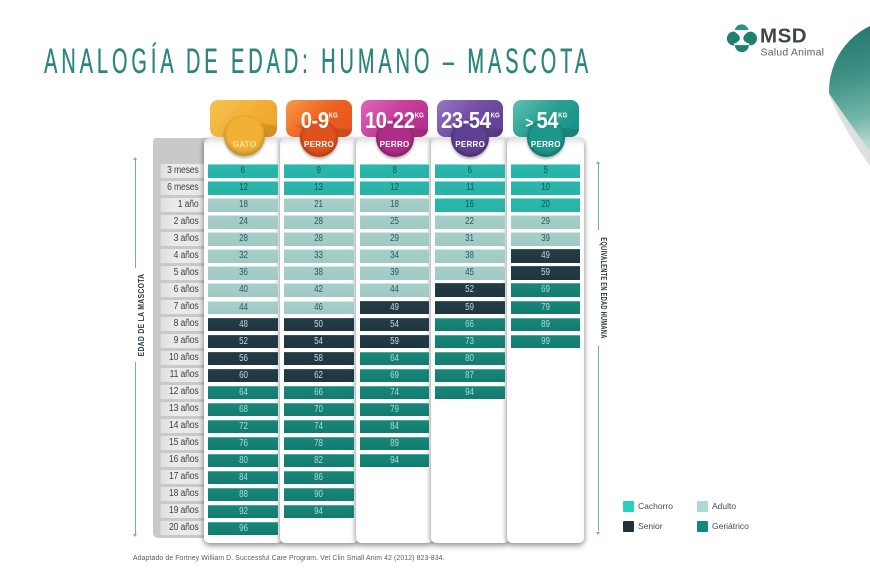 This screenshot has height=580, width=870. What do you see at coordinates (793, 53) in the screenshot?
I see `svg-text: Salud Animal` at bounding box center [793, 53].